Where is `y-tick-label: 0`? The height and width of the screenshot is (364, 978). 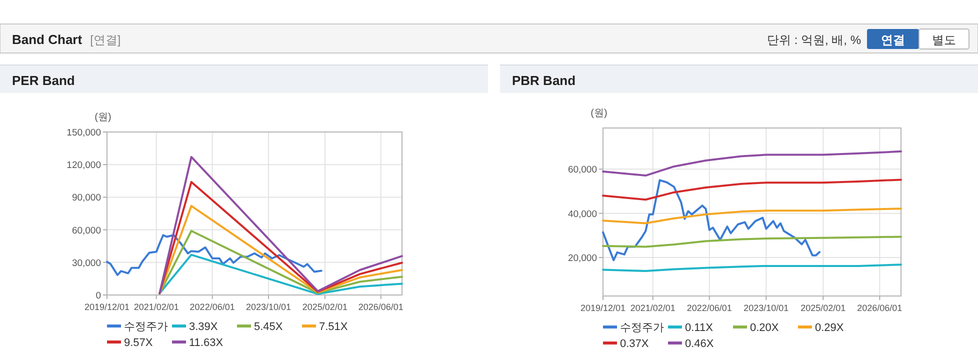 y-tick-label: 0 is located at coordinates (98, 296).